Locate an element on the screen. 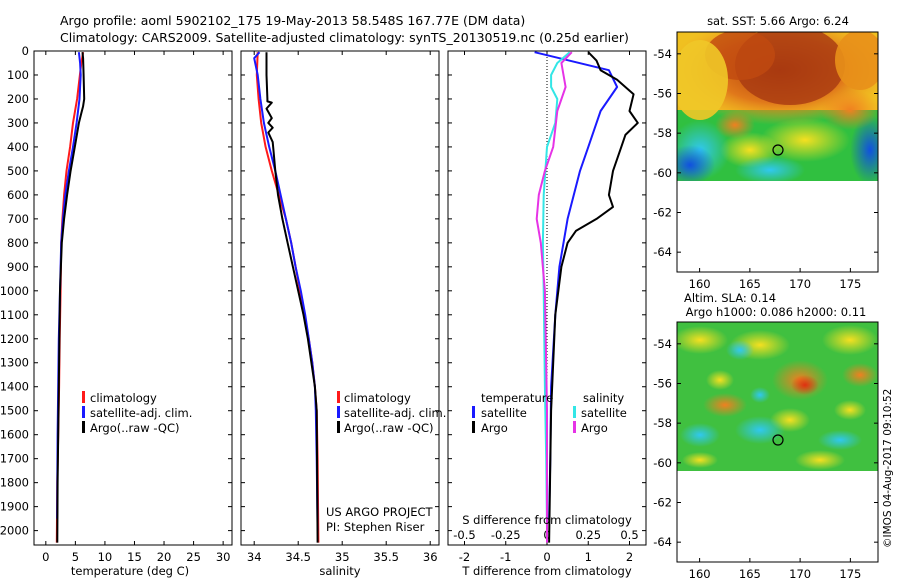 This screenshot has height=580, width=900. x-tick-label: 25 is located at coordinates (193, 557).